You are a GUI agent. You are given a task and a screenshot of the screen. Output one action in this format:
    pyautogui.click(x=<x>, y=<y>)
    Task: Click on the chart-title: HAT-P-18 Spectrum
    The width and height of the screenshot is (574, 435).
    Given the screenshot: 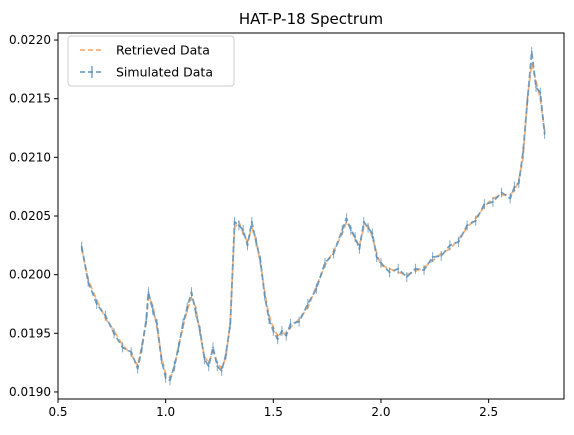 What is the action you would take?
    pyautogui.click(x=311, y=19)
    